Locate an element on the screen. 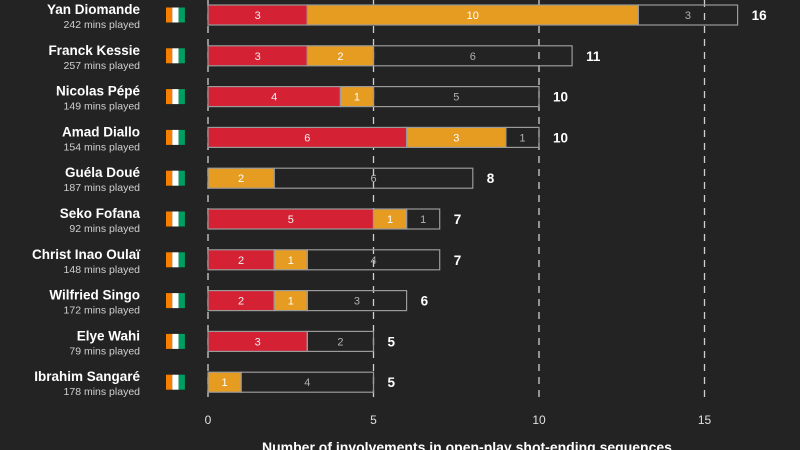 Image resolution: width=800 pixels, height=450 pixels. x-tick-label: 10 is located at coordinates (539, 420).